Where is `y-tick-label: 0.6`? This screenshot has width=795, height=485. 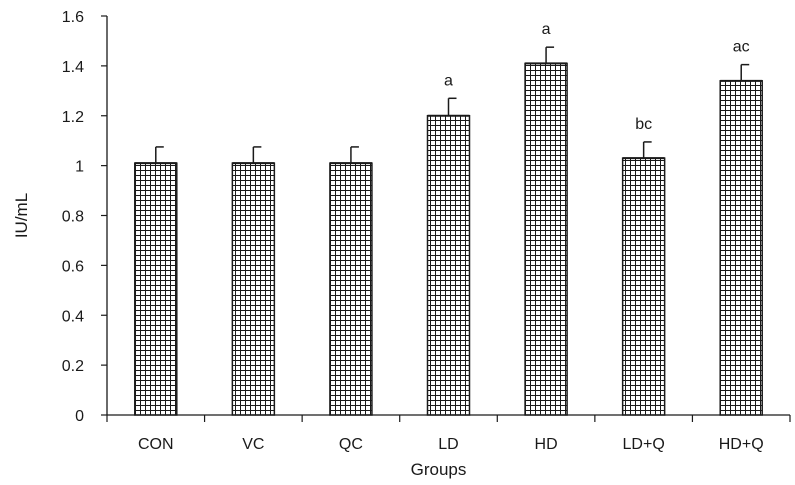
y-tick-label: 0.6 is located at coordinates (73, 266).